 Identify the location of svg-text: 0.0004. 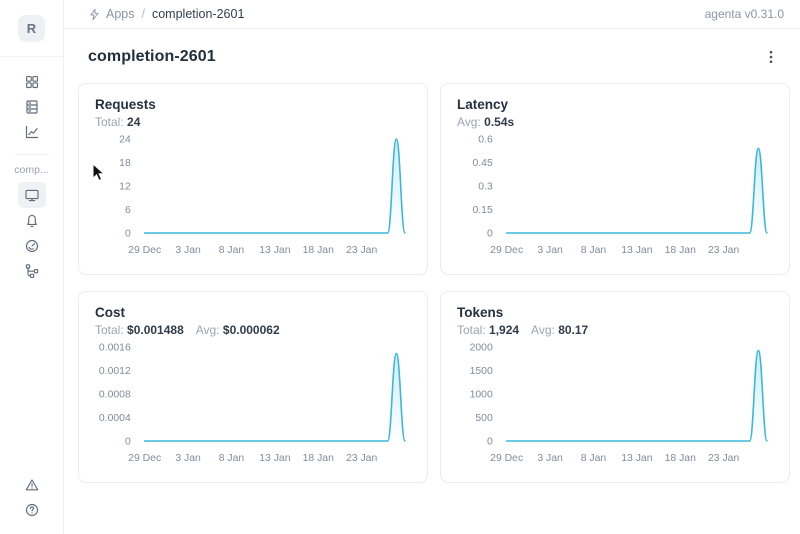
(115, 418).